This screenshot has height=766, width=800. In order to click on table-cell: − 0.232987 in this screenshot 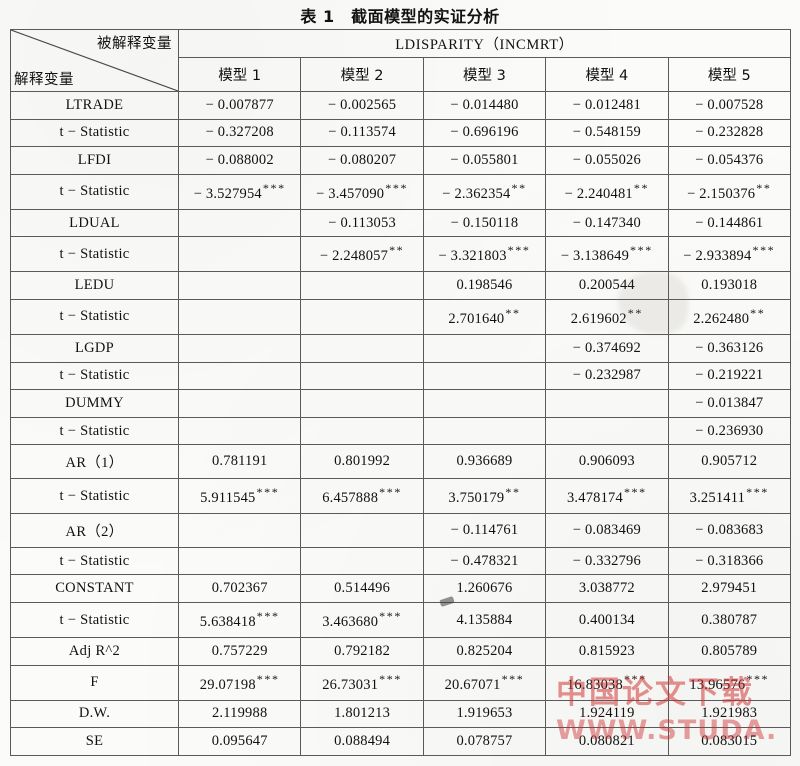, I will do `click(607, 376)`.